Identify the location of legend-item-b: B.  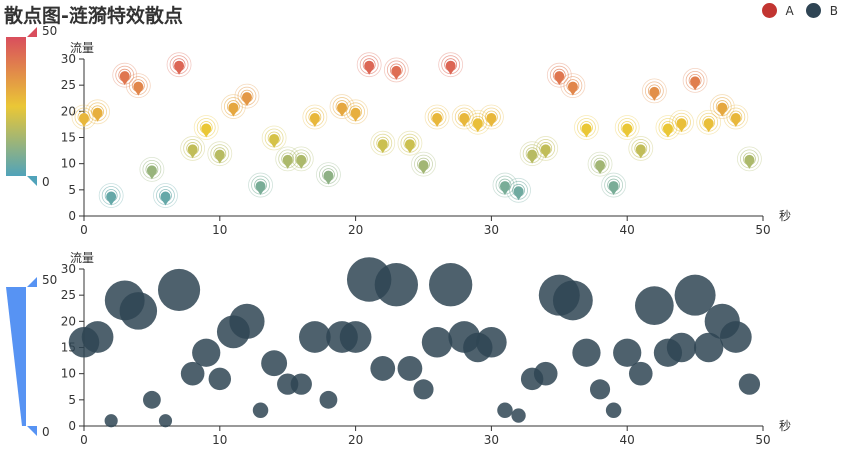
(821, 10).